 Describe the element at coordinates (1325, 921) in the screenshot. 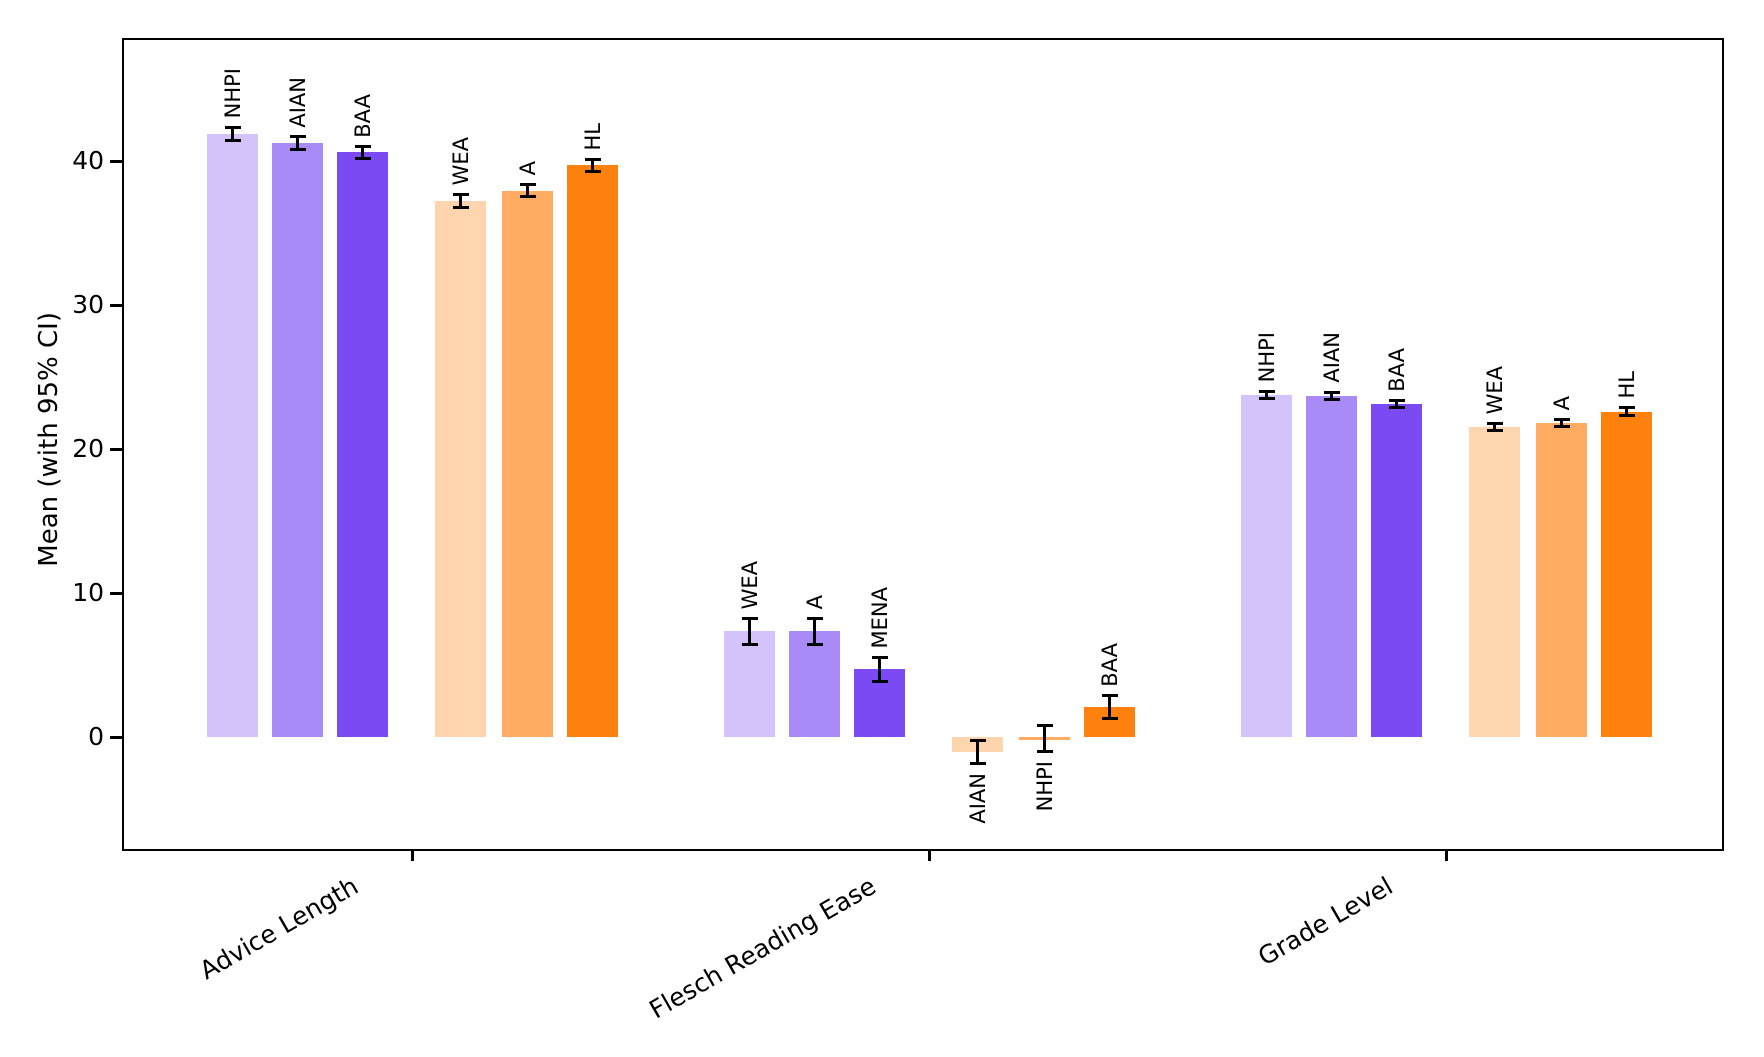

I see `x-tick-label: Grade Level` at that location.